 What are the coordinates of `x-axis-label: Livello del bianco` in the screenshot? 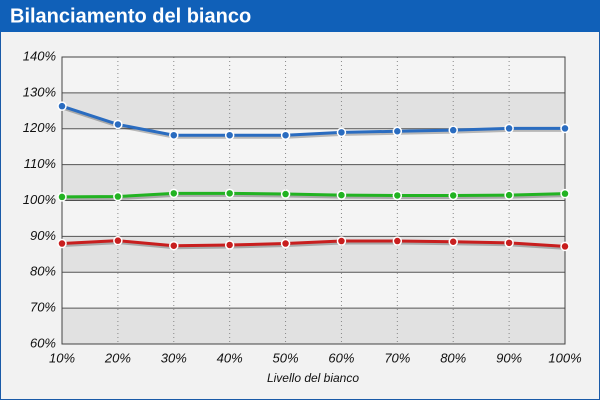 It's located at (313, 378).